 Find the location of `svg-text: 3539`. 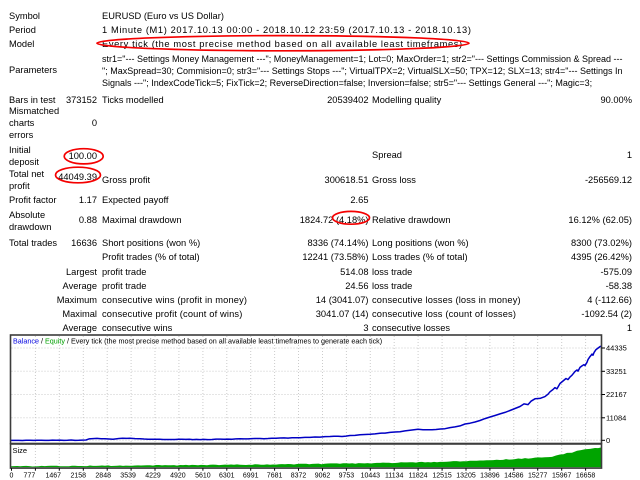

svg-text: 3539 is located at coordinates (128, 476).